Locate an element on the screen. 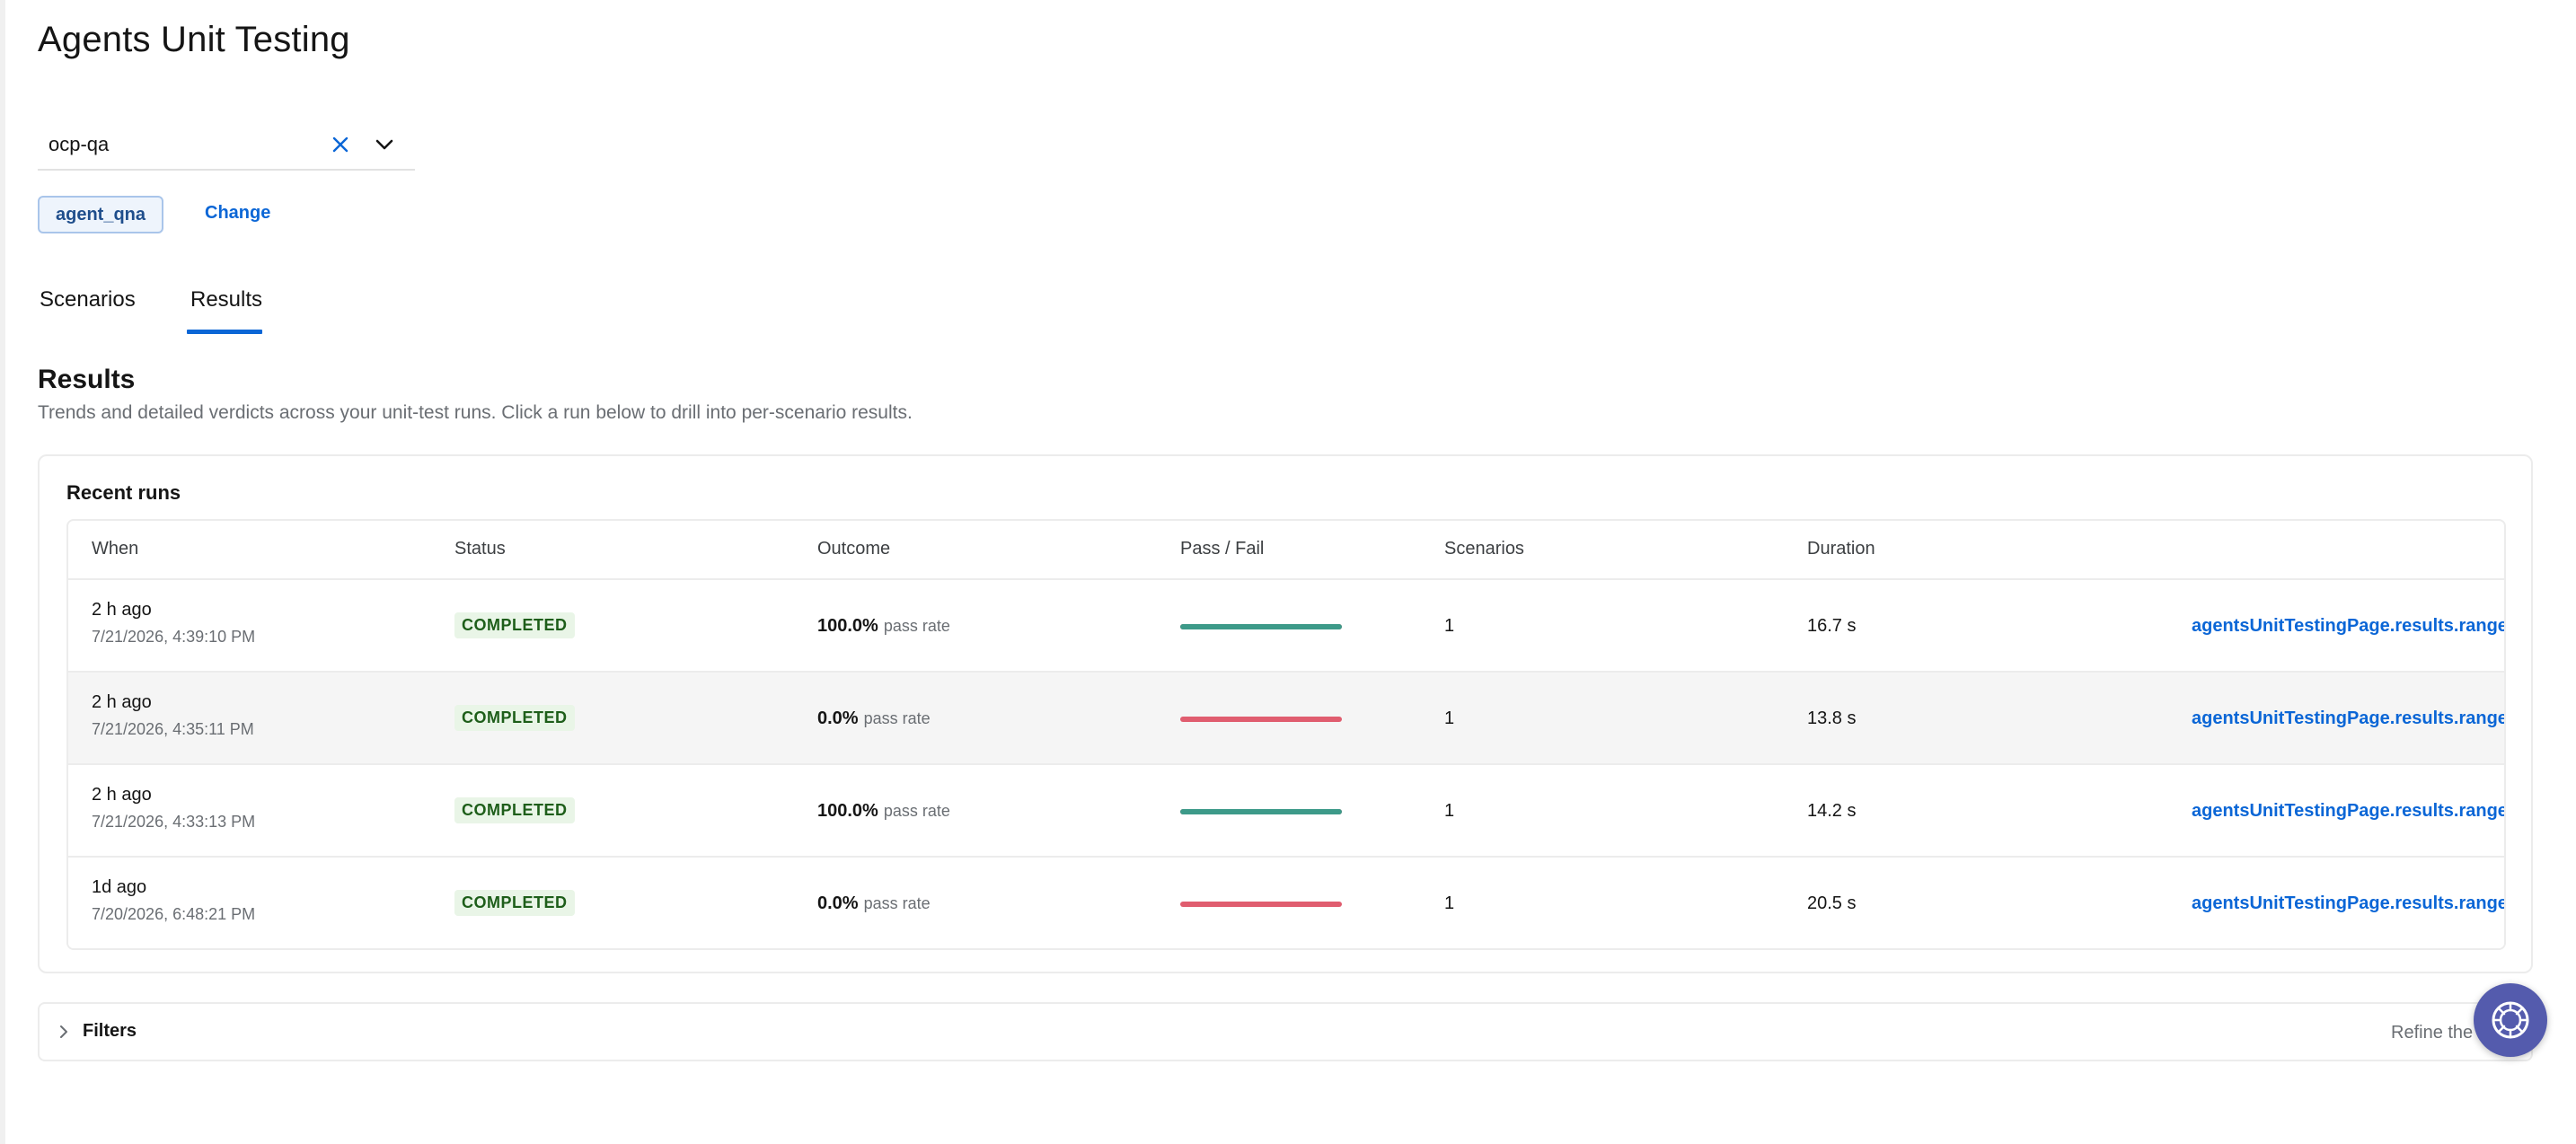 The image size is (2576, 1144). column-header-outcome: Outcome is located at coordinates (854, 549).